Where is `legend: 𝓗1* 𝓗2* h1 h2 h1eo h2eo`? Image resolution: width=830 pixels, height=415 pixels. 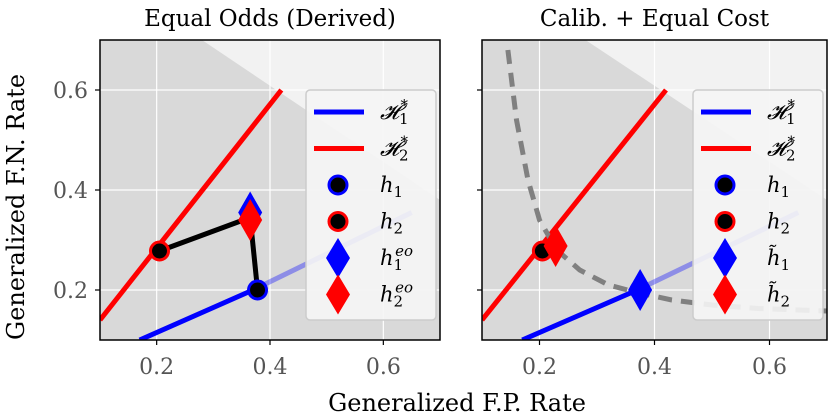
legend: 𝓗1* 𝓗2* h1 h2 h1eo h2eo is located at coordinates (371, 205).